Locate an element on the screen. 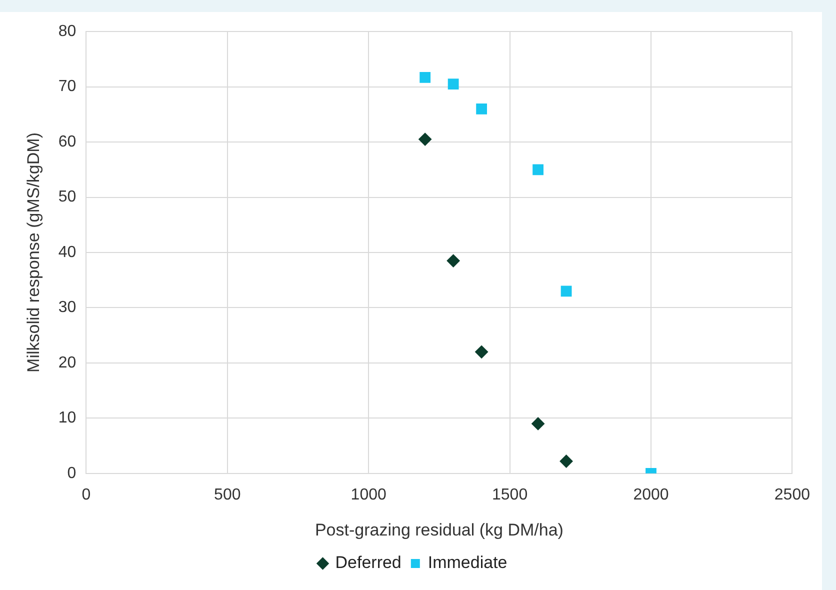  legend-label: Deferred is located at coordinates (368, 562).